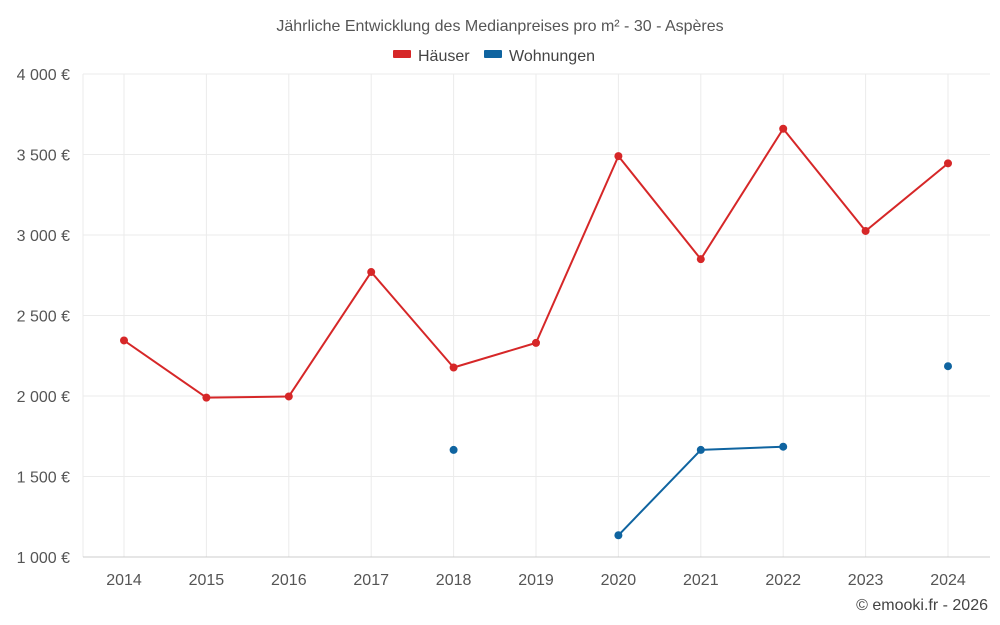 The image size is (1000, 625). I want to click on x-tick-label: 2019, so click(536, 580).